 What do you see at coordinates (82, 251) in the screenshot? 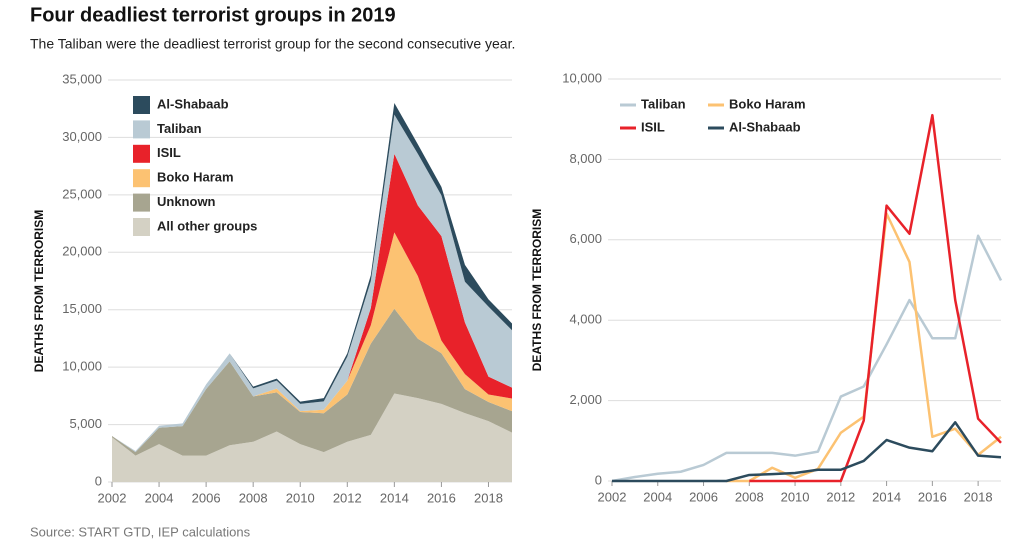
I see `y-tick-label: 20,000` at bounding box center [82, 251].